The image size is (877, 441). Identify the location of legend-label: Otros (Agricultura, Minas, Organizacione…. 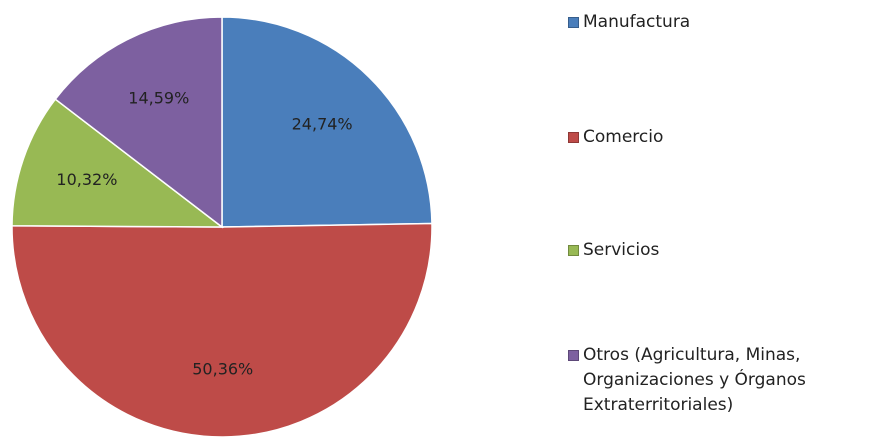
(694, 380).